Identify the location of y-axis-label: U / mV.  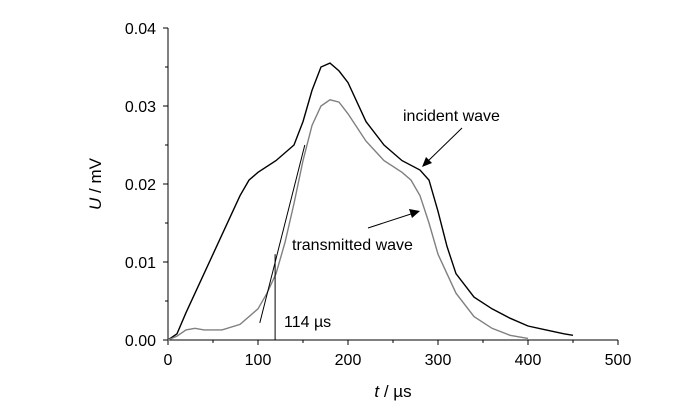
(95, 183).